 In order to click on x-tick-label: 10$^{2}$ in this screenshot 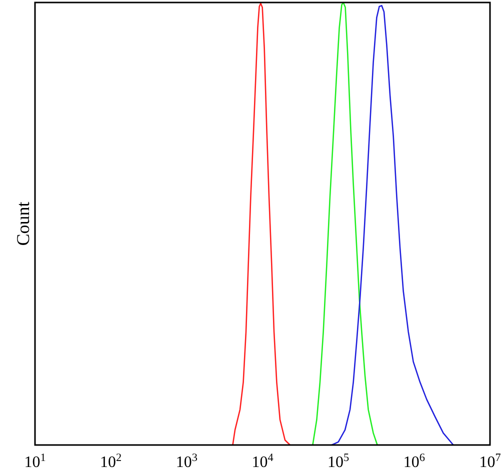, I will do `click(111, 461)`.